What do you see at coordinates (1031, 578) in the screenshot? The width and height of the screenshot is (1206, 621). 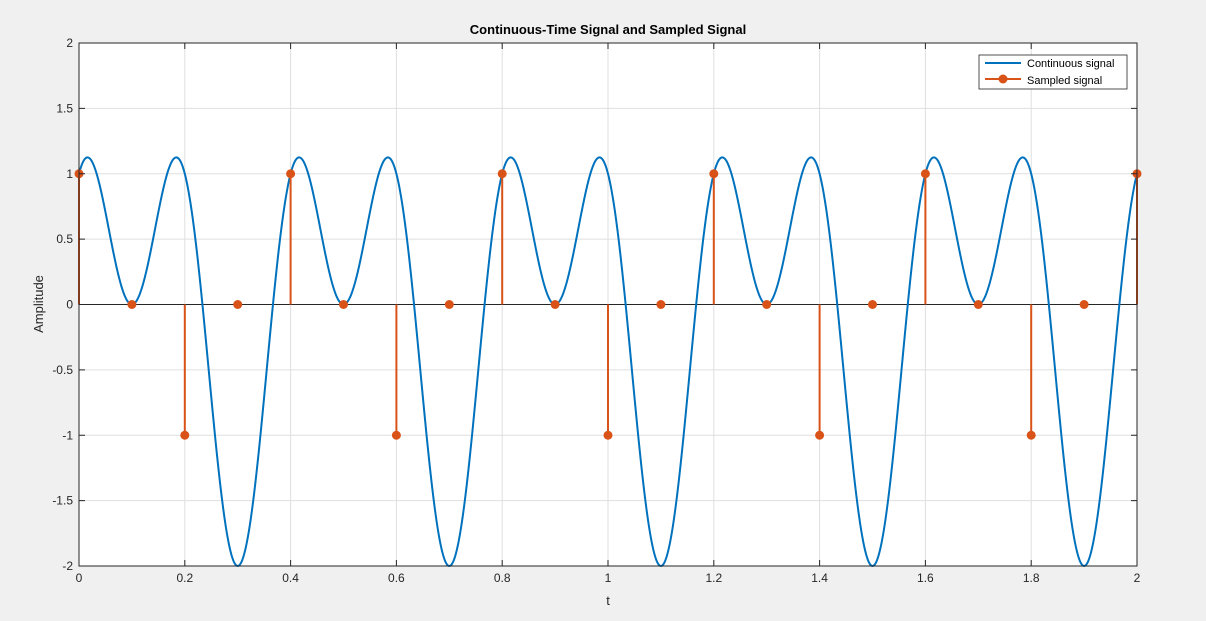 I see `x-tick-label: 1.8` at bounding box center [1031, 578].